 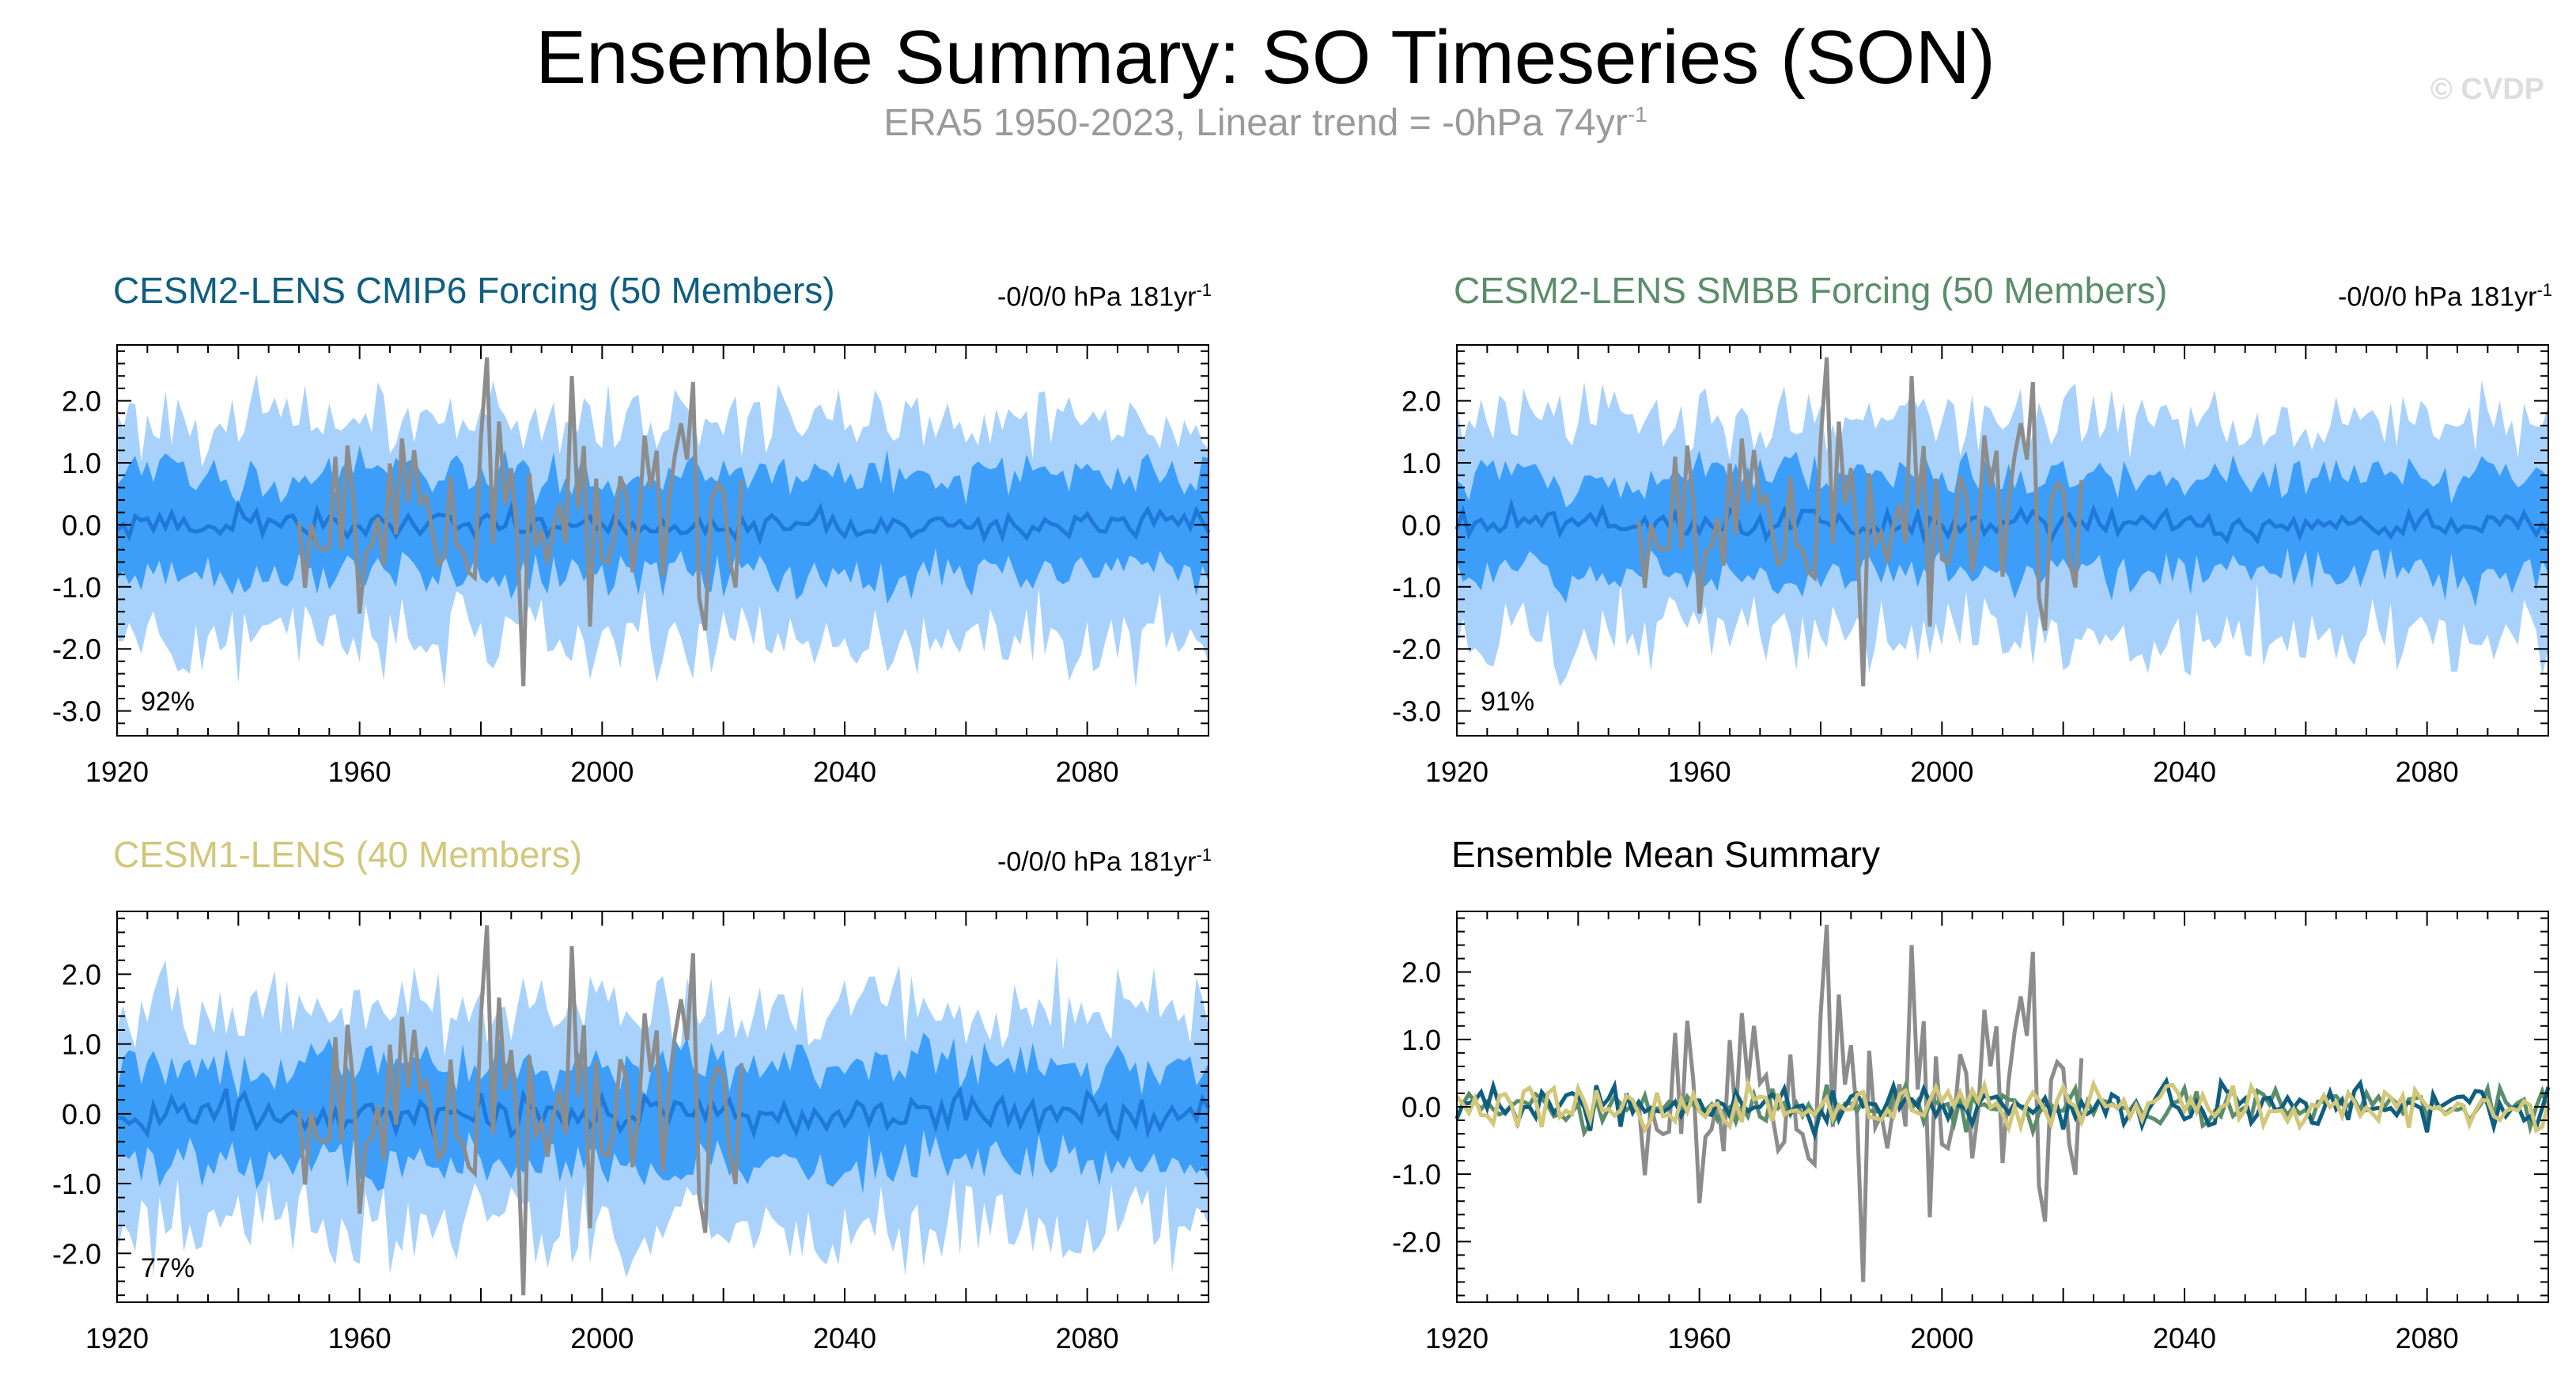 I want to click on chart-summary: 2.0 1.0 0.0 -1.0 -2.0 1920 1960 2000 2040 2080, so click(x=1972, y=1132).